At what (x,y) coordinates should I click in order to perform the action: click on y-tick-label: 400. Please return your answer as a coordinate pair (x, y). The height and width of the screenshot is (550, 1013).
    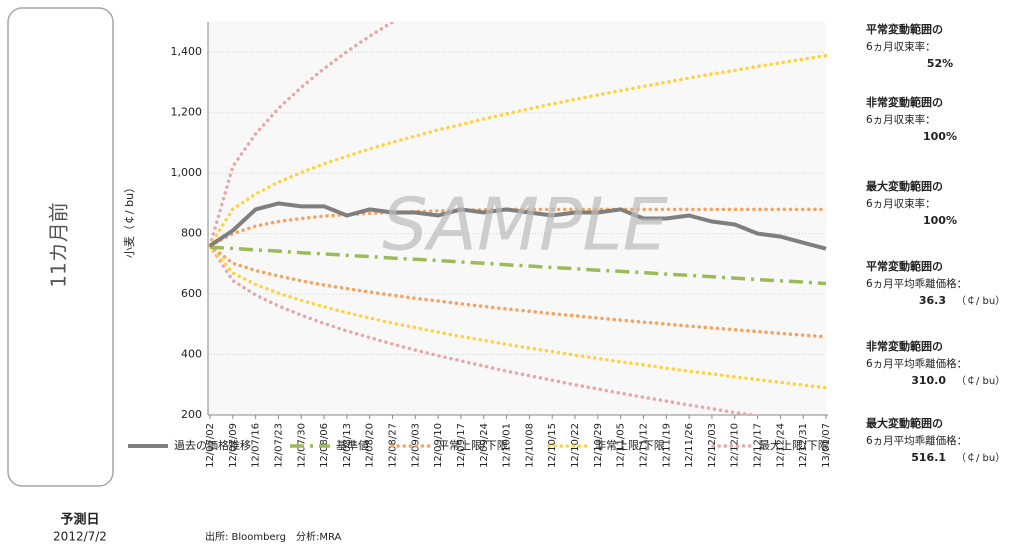
    Looking at the image, I should click on (191, 354).